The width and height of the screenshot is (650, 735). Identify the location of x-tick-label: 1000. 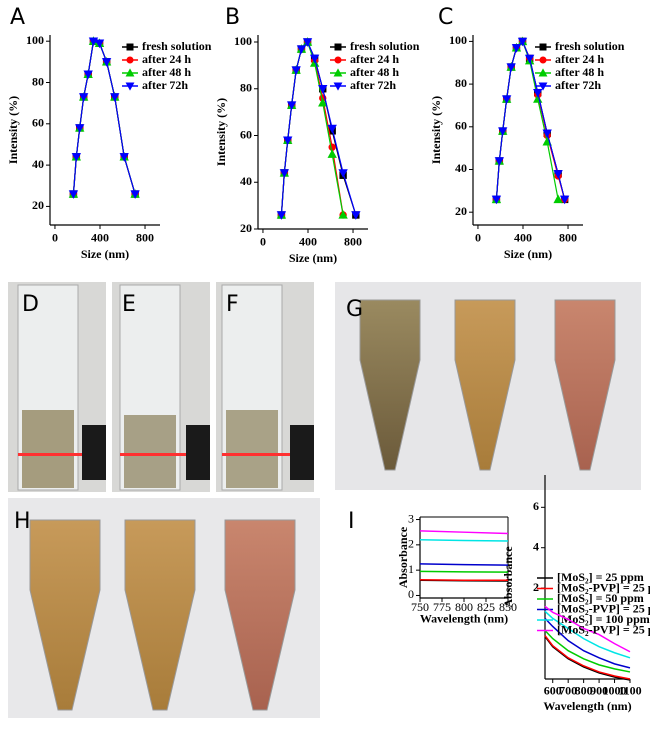
(615, 691).